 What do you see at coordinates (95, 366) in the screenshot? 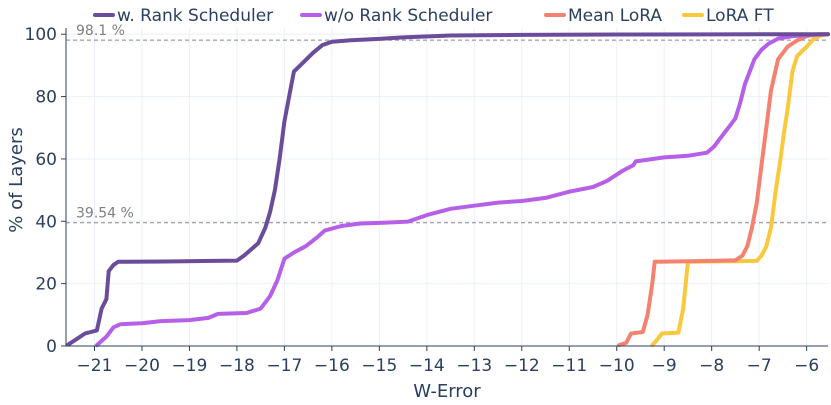
I see `x-tick-label: −21` at bounding box center [95, 366].